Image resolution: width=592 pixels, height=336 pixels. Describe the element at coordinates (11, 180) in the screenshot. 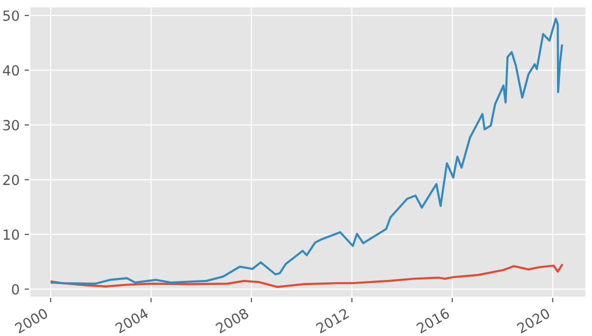

I see `y-tick-label: 20` at that location.